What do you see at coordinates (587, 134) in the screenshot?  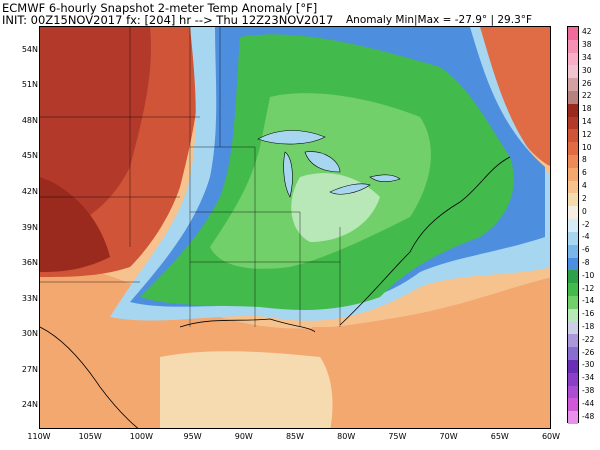 I see `colorbar-label: 12` at bounding box center [587, 134].